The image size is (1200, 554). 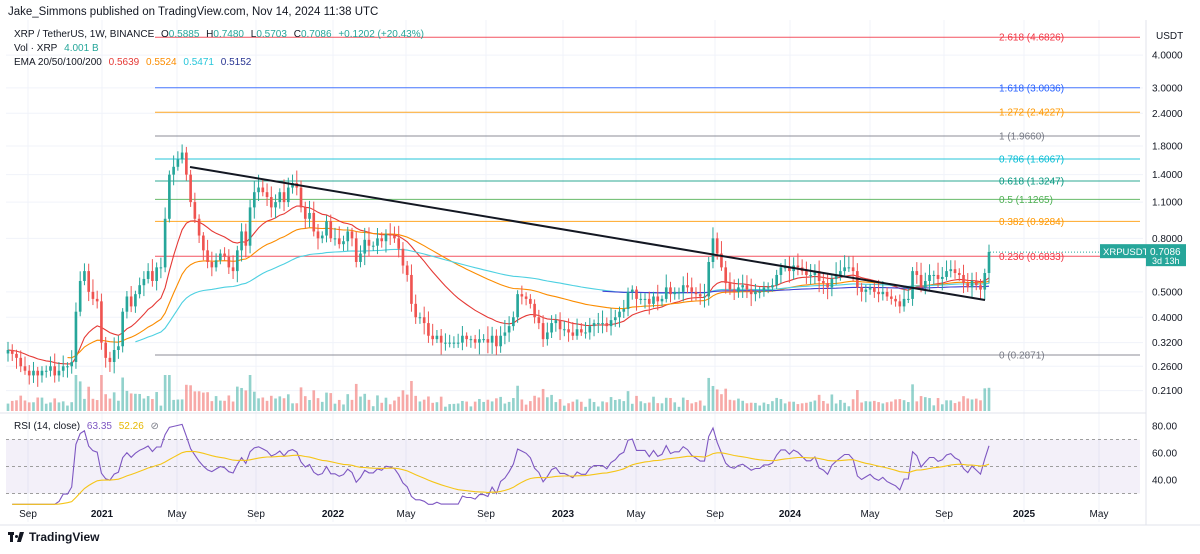 I want to click on rsi-legend: RSI (14, close) 63.35 52.26 ⊘, so click(x=86, y=426).